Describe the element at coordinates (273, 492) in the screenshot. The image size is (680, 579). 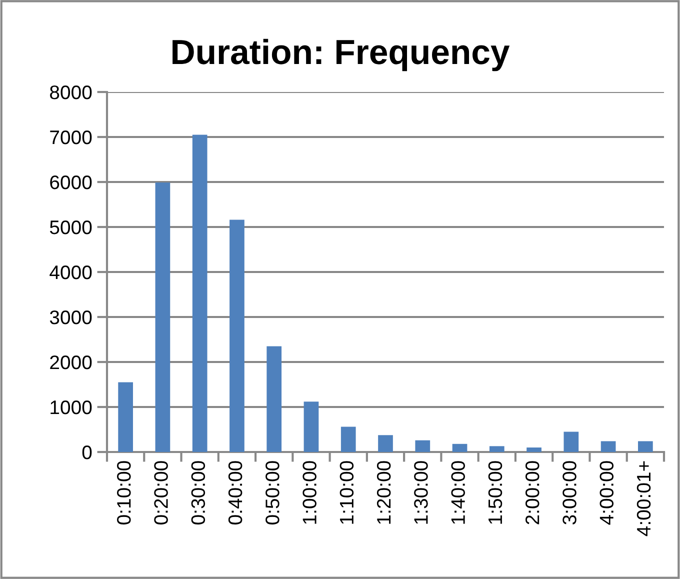
I see `x-tick-label: 0:50:00` at that location.